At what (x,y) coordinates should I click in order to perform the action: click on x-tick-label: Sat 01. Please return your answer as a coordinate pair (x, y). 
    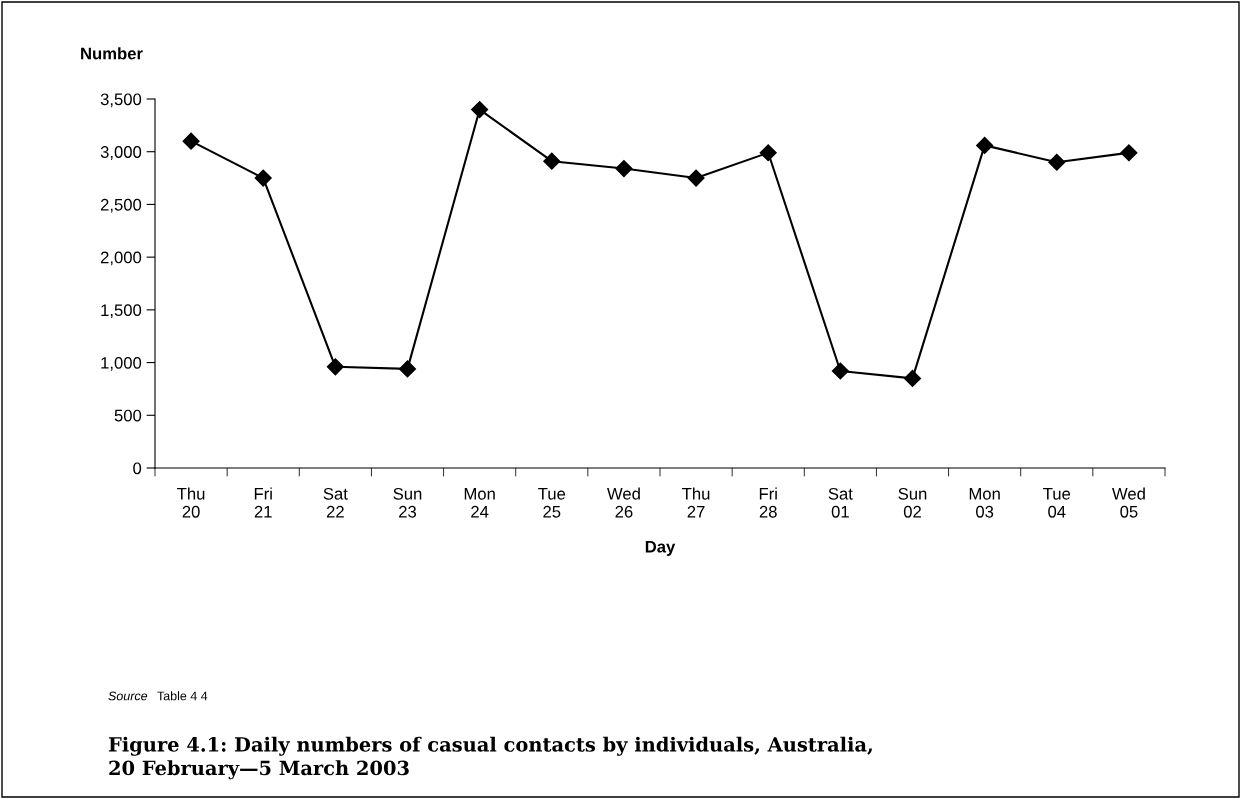
    Looking at the image, I should click on (840, 502).